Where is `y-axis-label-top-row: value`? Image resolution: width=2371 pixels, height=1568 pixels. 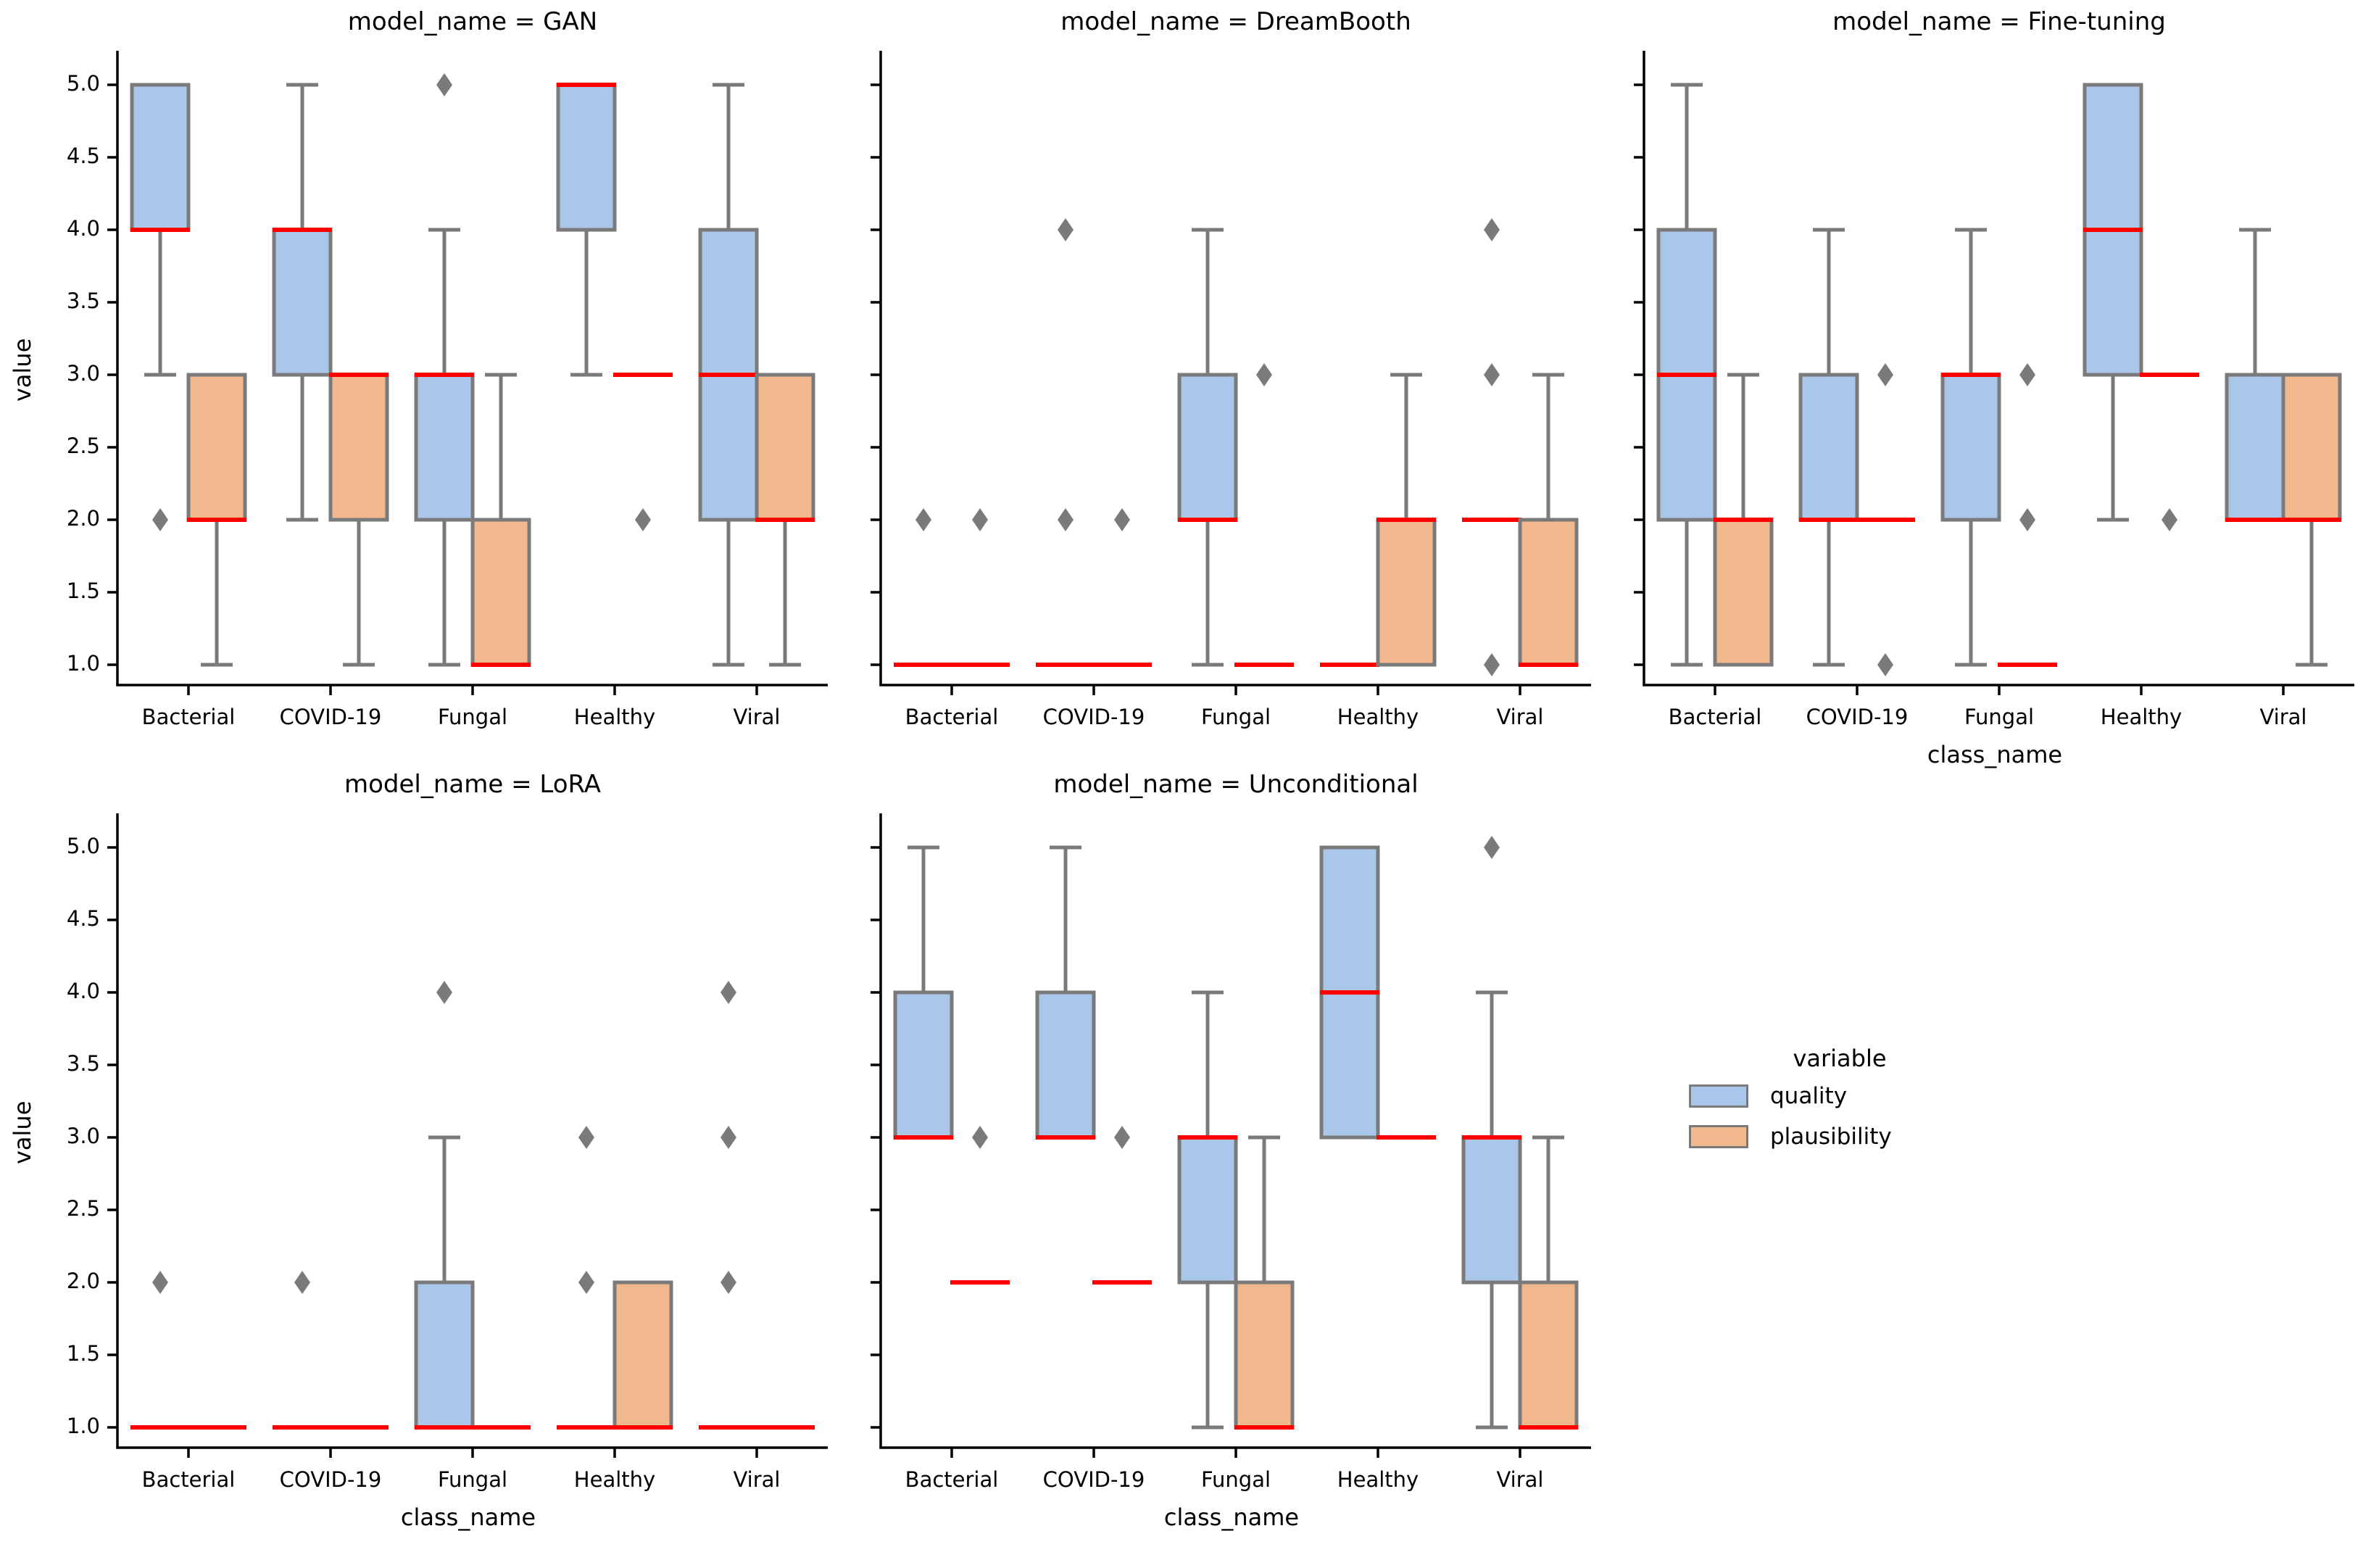 y-axis-label-top-row: value is located at coordinates (22, 370).